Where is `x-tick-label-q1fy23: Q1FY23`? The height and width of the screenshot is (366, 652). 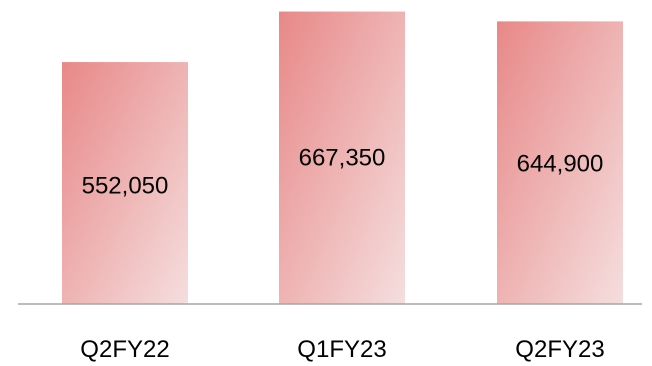 x-tick-label-q1fy23: Q1FY23 is located at coordinates (341, 349).